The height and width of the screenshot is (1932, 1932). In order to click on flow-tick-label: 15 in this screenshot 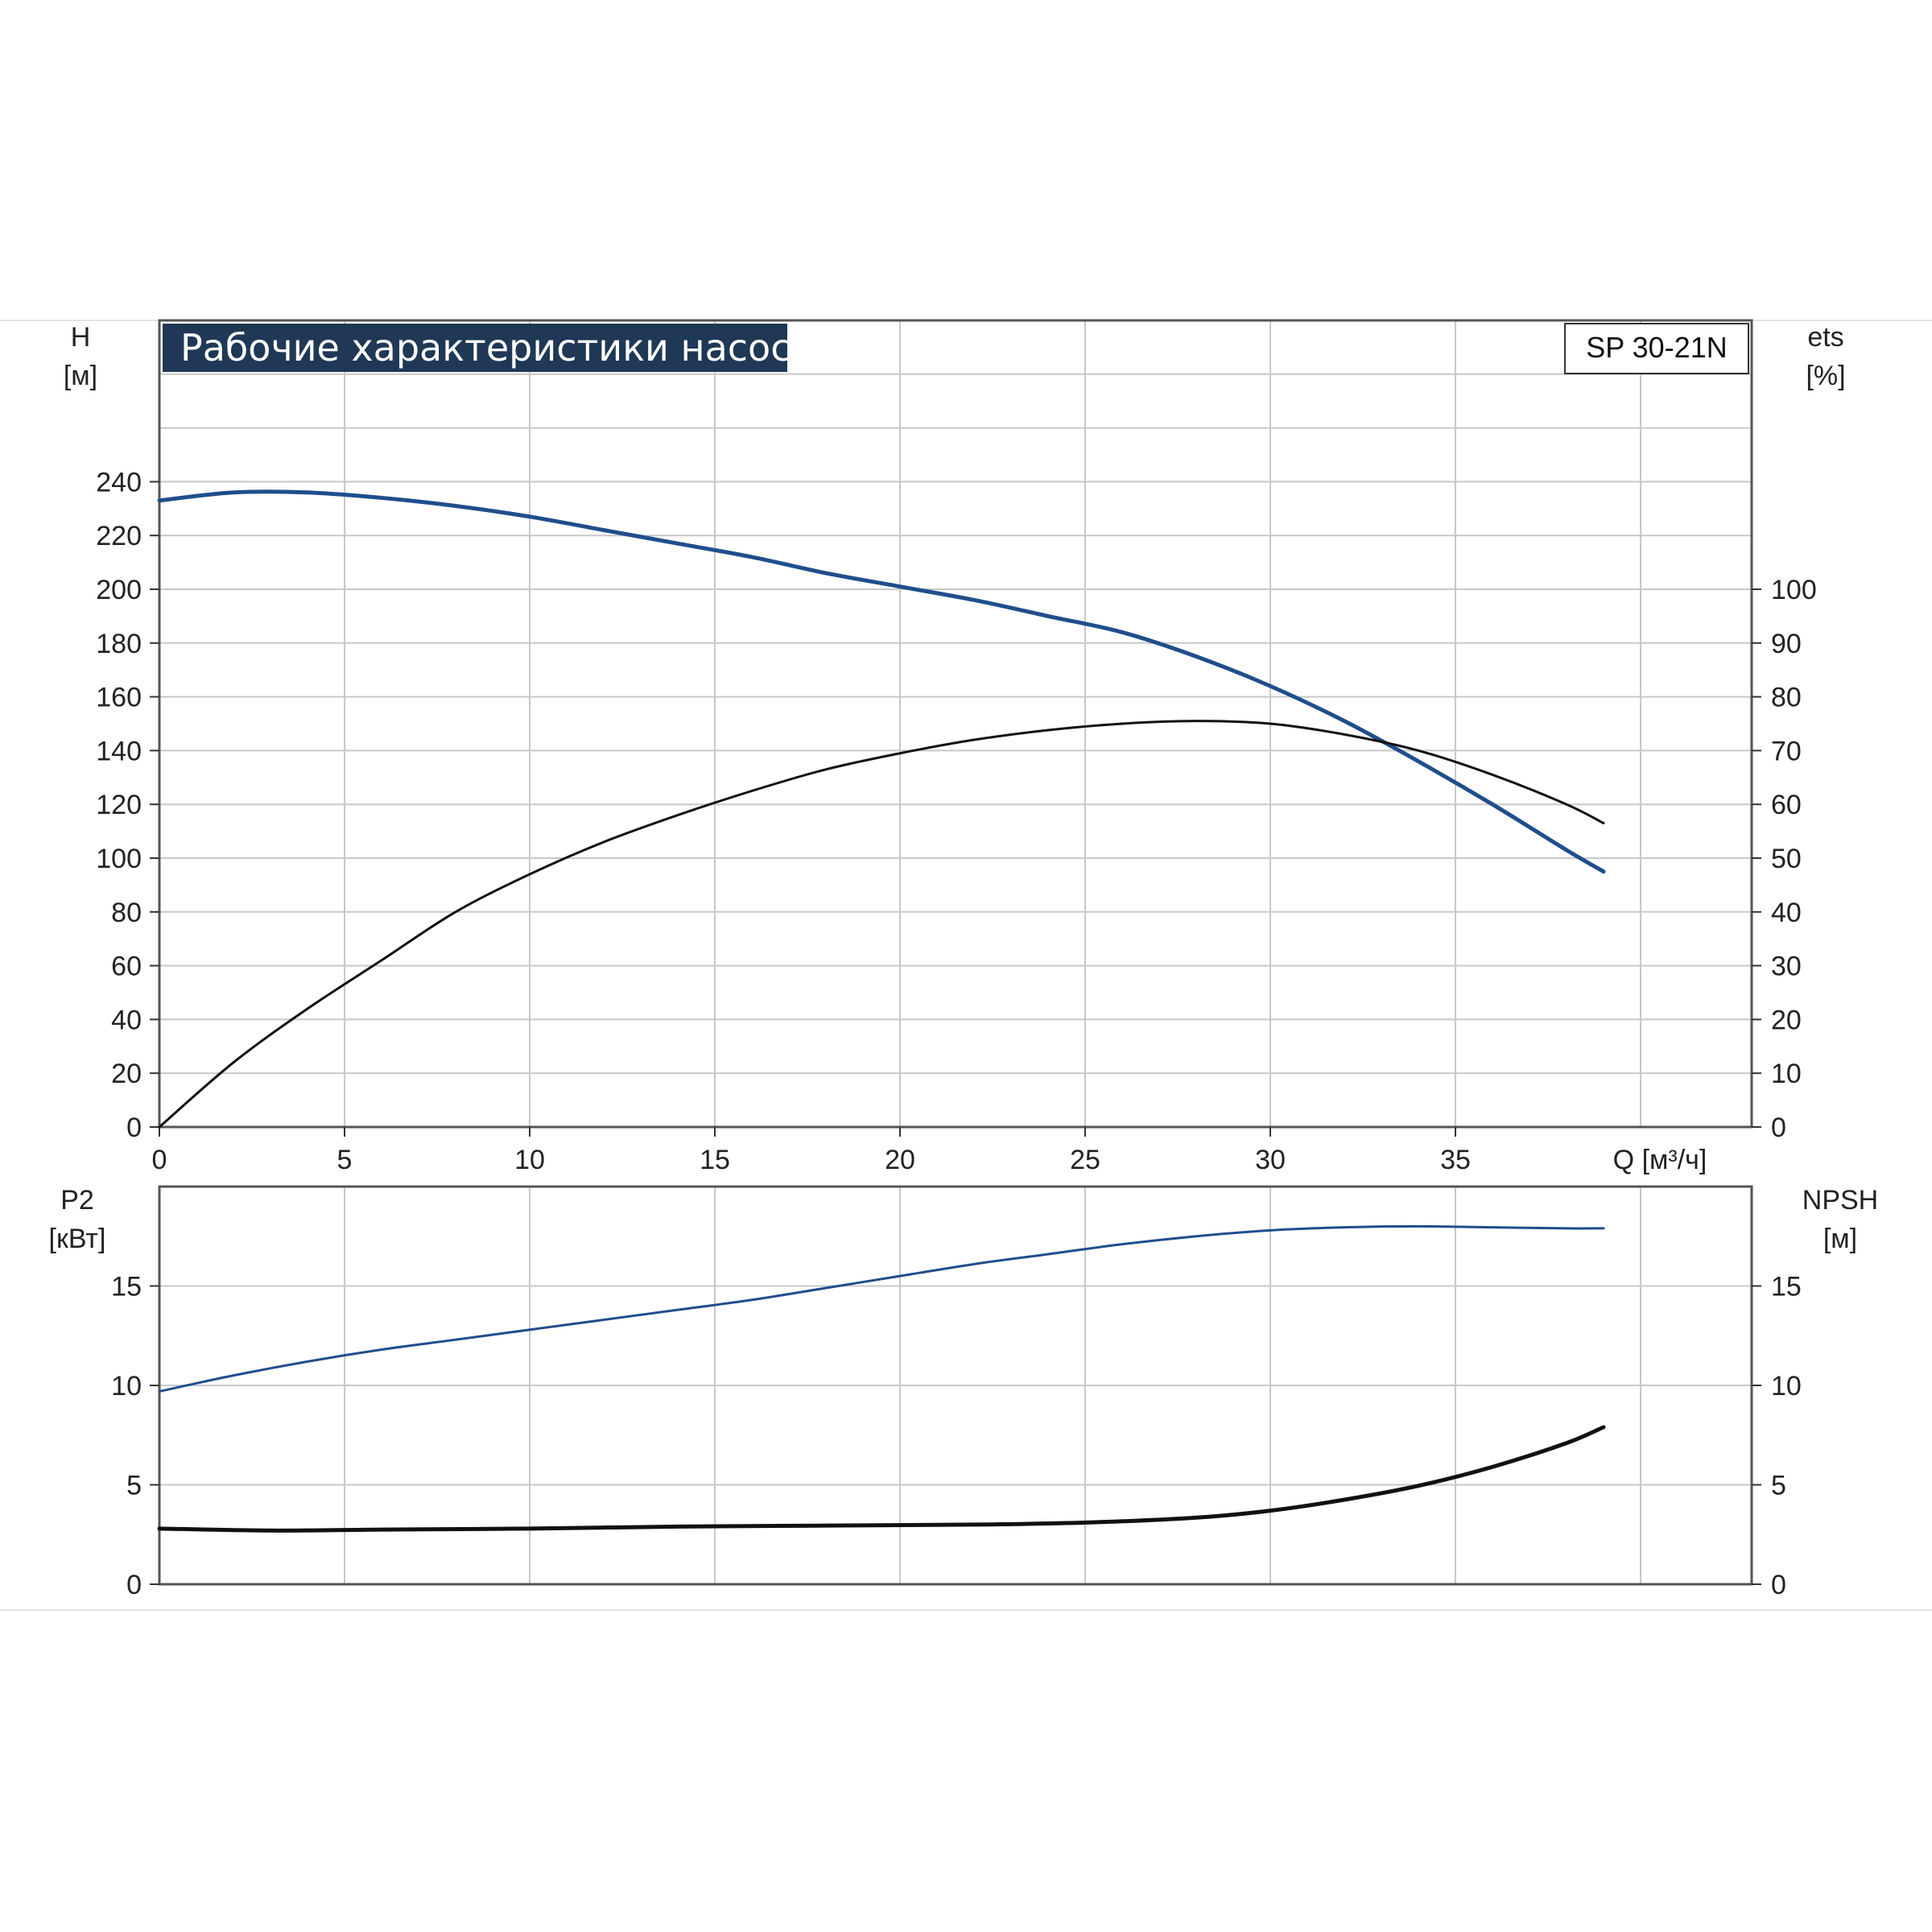, I will do `click(715, 1160)`.